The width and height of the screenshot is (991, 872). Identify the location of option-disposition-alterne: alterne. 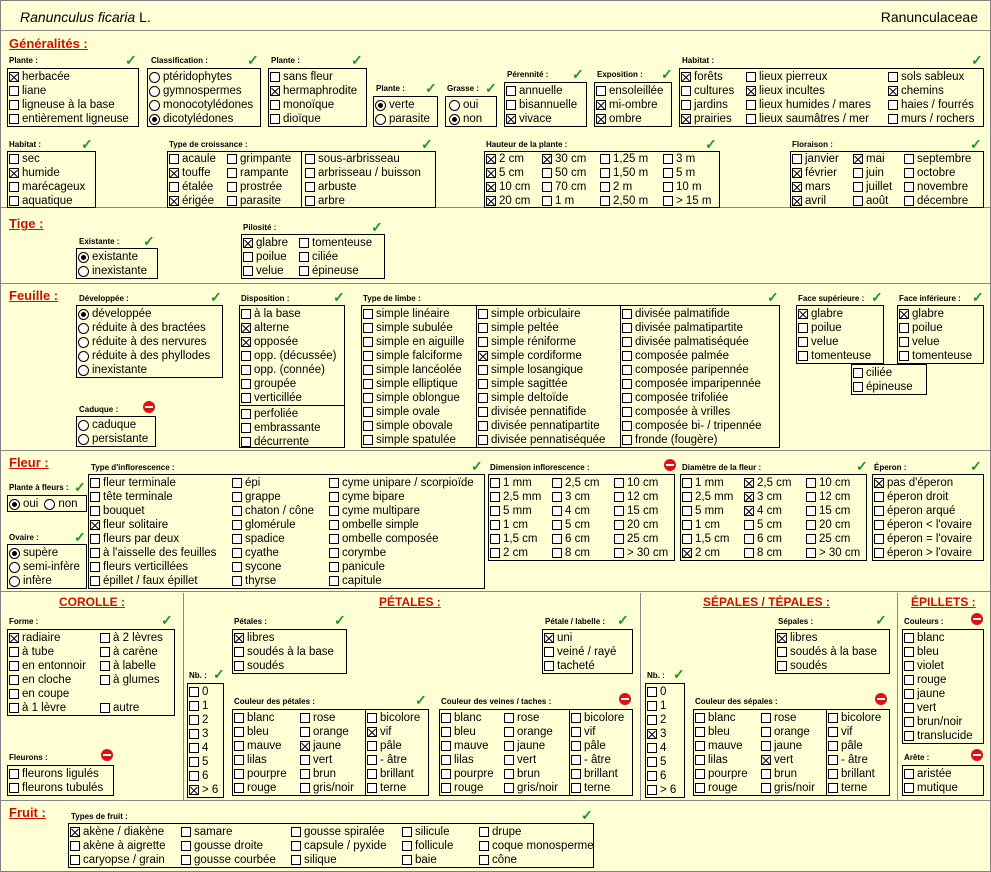
(288, 328).